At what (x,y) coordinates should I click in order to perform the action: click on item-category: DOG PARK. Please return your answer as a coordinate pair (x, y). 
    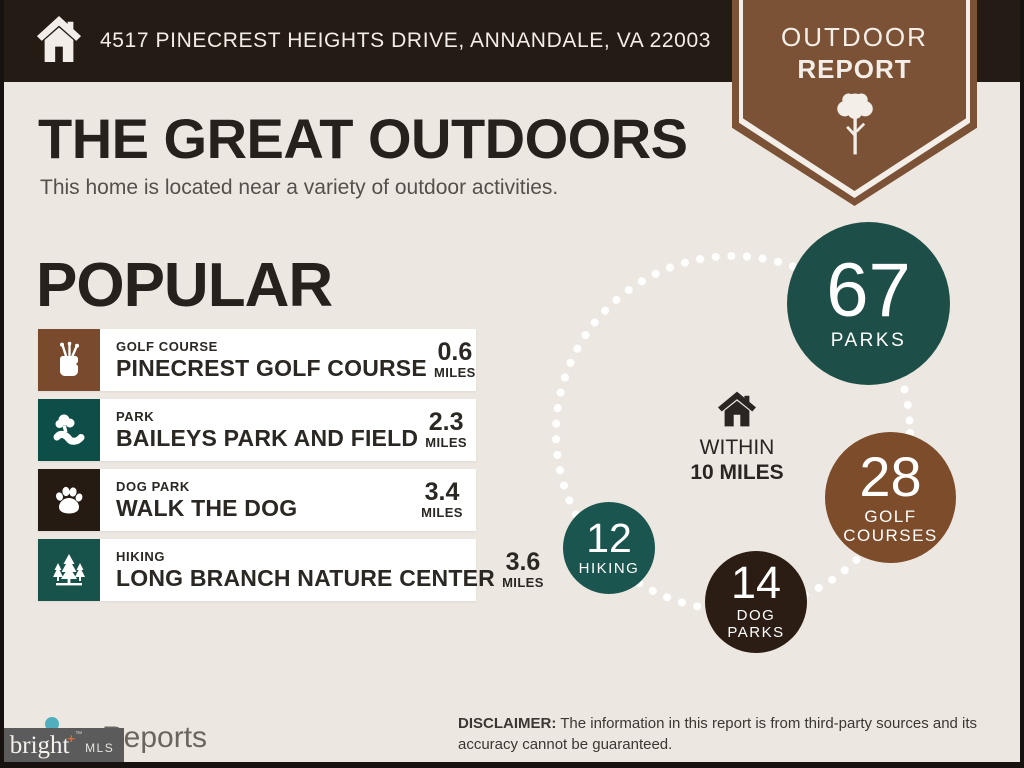
    Looking at the image, I should click on (153, 486).